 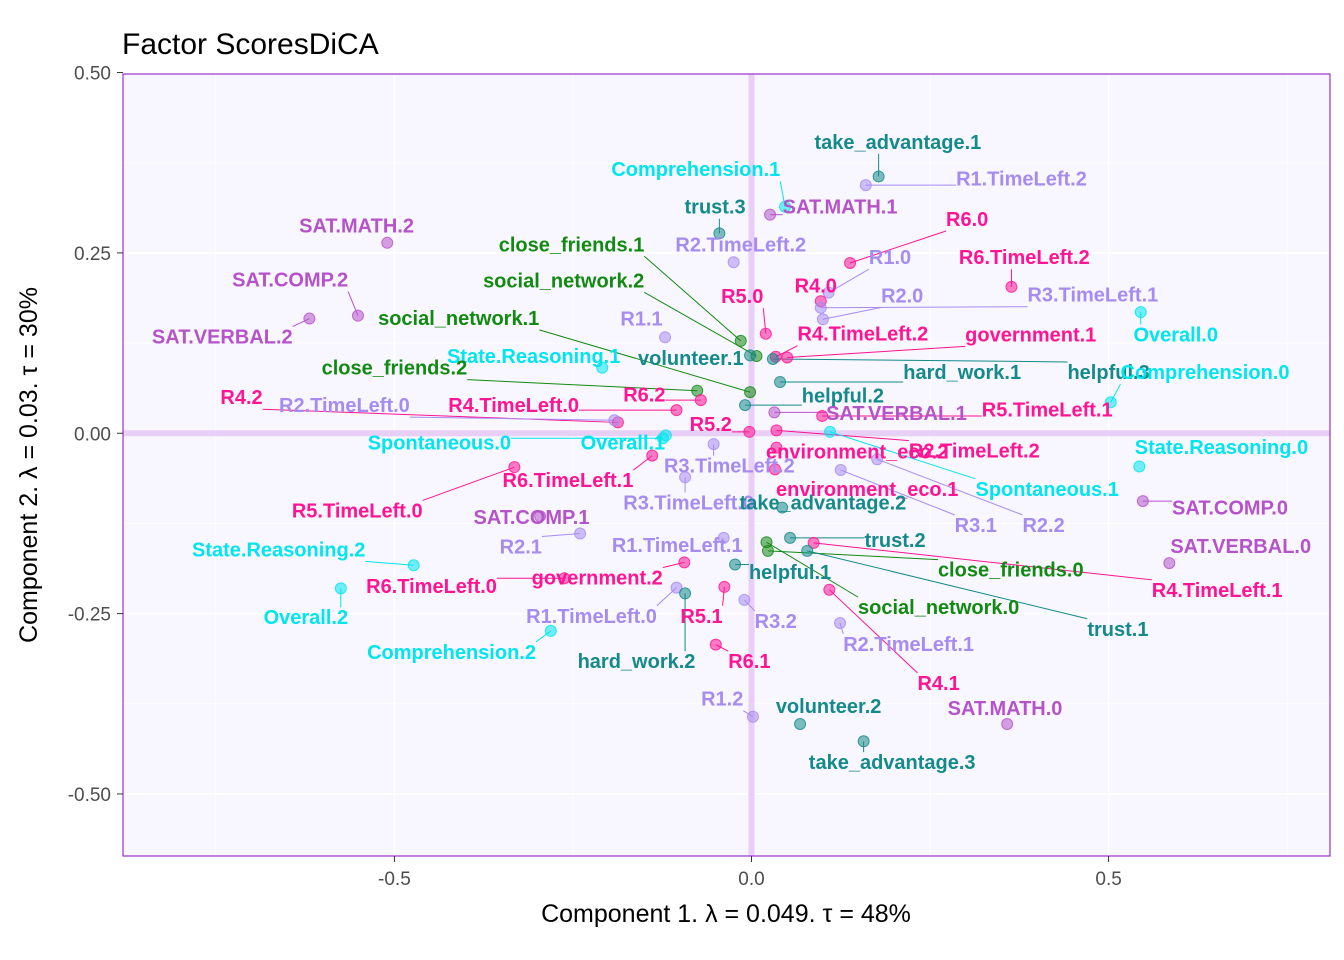 What do you see at coordinates (344, 406) in the screenshot?
I see `point-label: R2.TimeLeft.0` at bounding box center [344, 406].